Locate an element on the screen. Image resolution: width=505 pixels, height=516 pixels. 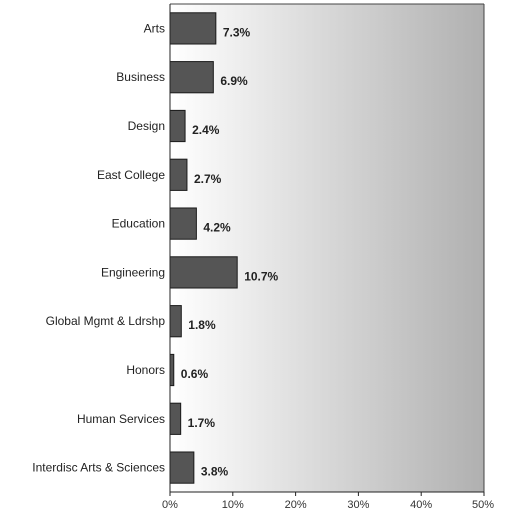
value-label: 1.8% is located at coordinates (202, 325).